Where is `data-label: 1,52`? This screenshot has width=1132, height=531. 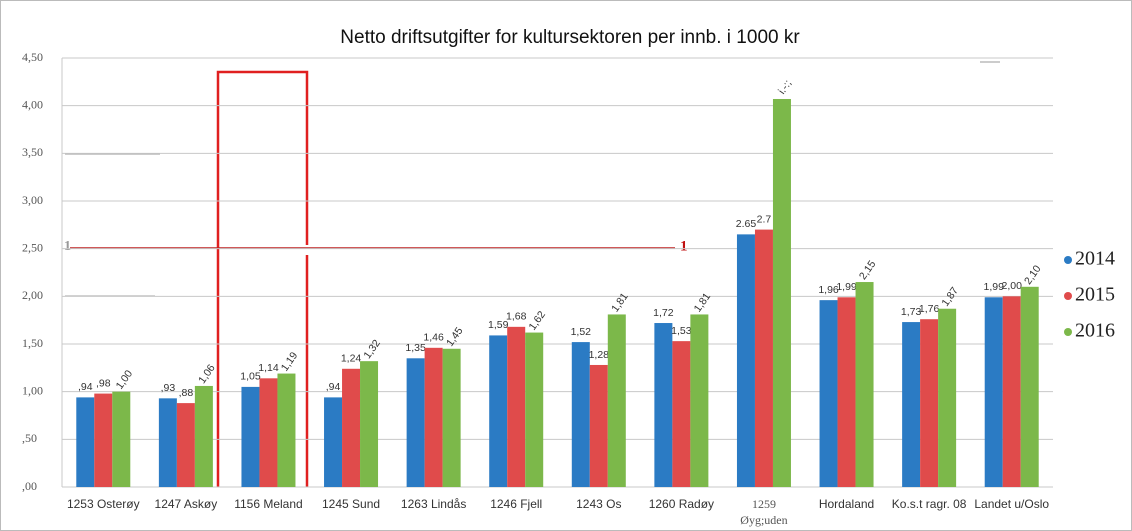
data-label: 1,52 is located at coordinates (581, 332).